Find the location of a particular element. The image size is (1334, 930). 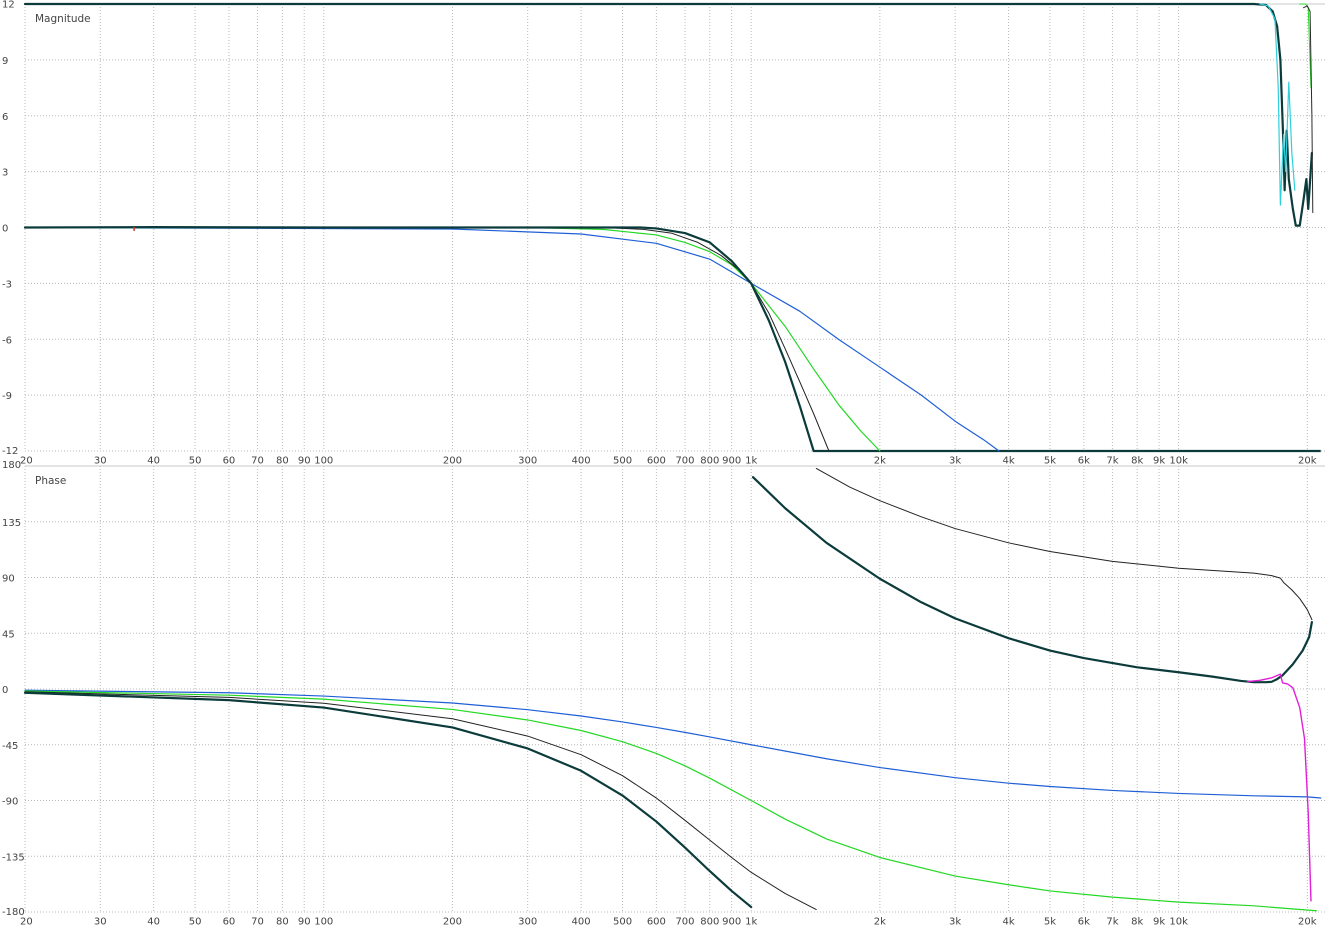

phase-x-tick-label: 7k is located at coordinates (1112, 922).